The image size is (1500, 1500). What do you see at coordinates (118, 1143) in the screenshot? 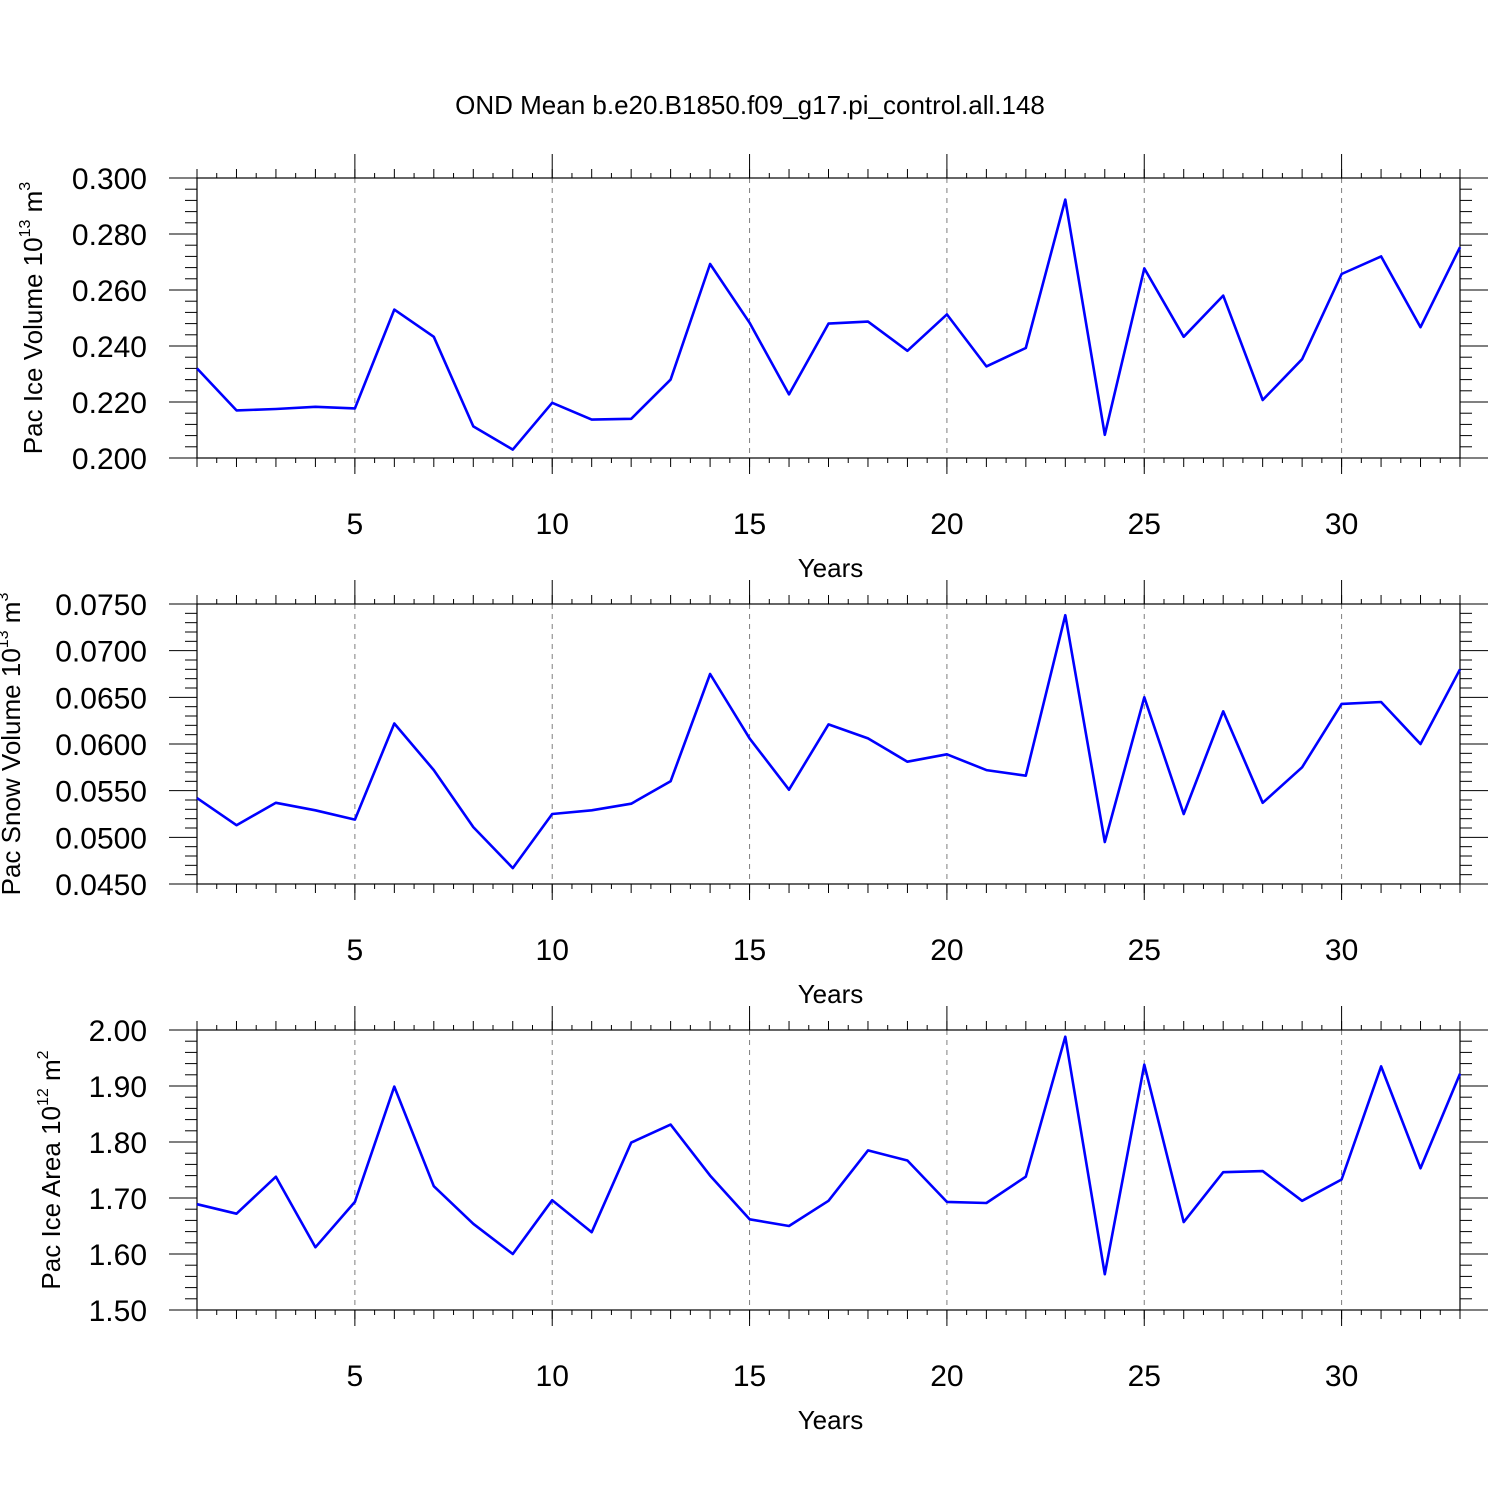
I see `y-tick-label: 1.80` at bounding box center [118, 1143].